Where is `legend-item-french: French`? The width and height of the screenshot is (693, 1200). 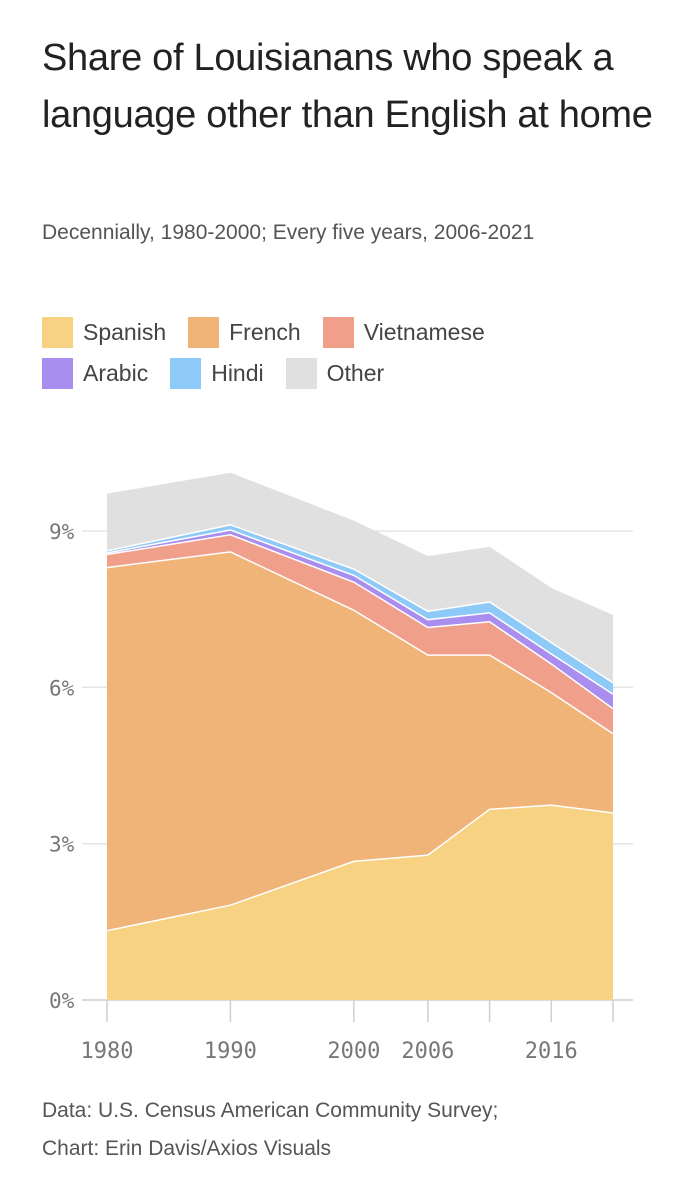 legend-item-french: French is located at coordinates (244, 332).